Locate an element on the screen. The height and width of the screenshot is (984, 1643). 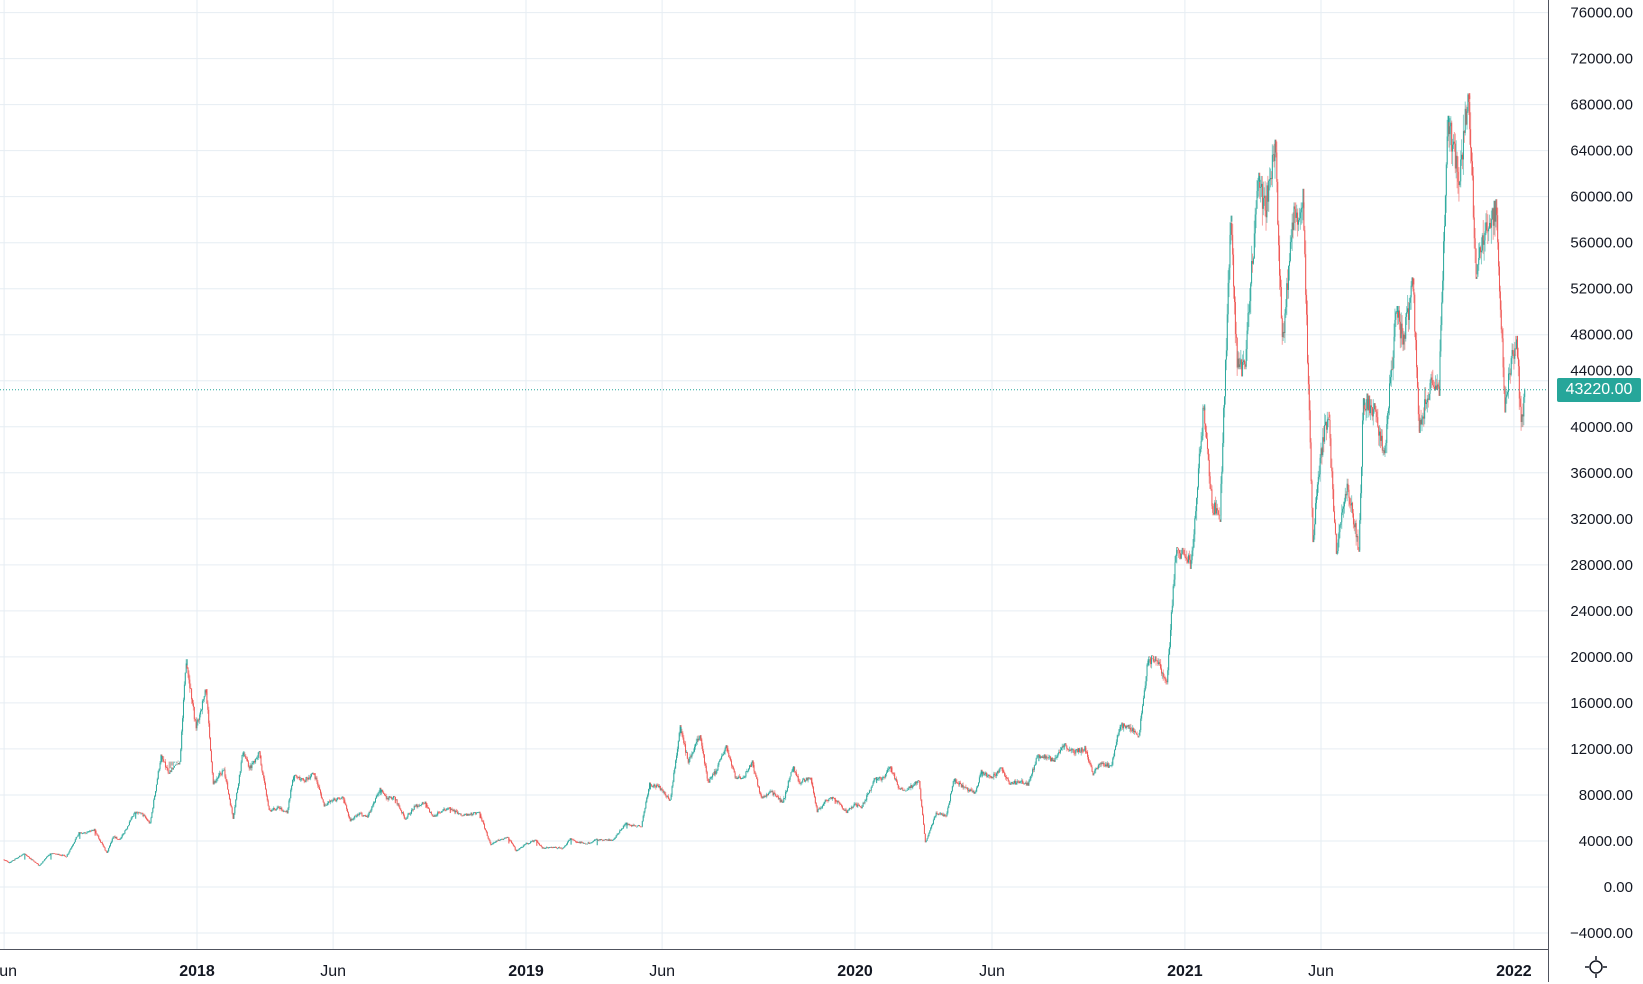
sun-gear-icon is located at coordinates (1596, 967).